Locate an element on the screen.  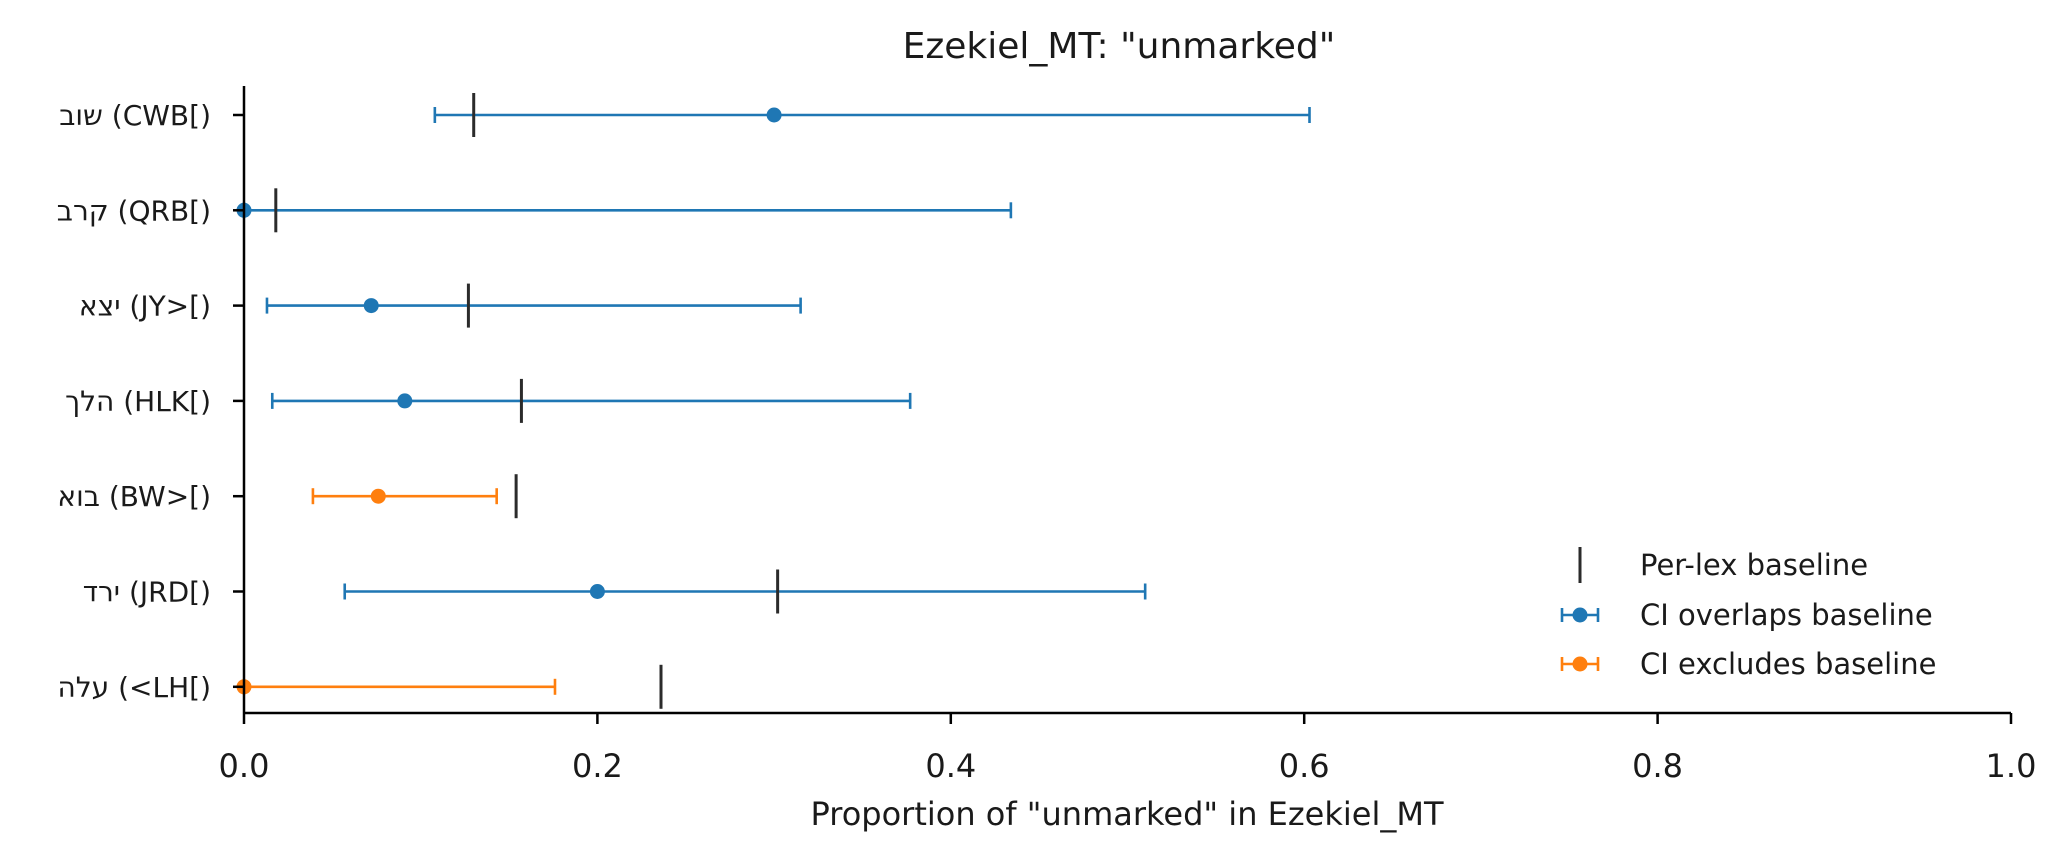
legend-item-baseline: Per-lex baseline is located at coordinates (1723, 565).